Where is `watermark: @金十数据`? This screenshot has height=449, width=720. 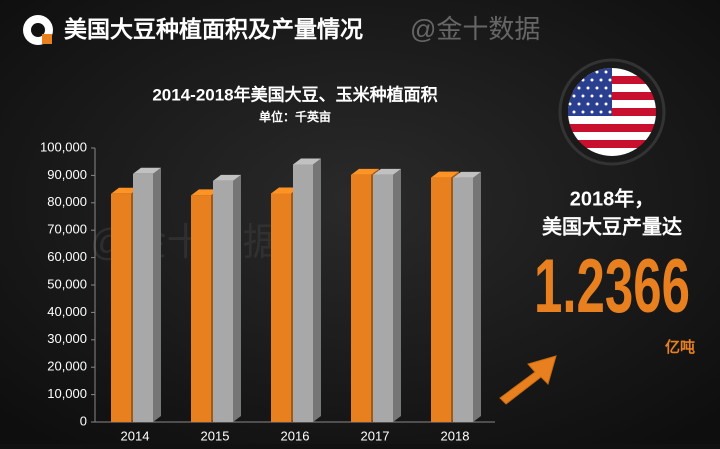
watermark: @金十数据 is located at coordinates (475, 29).